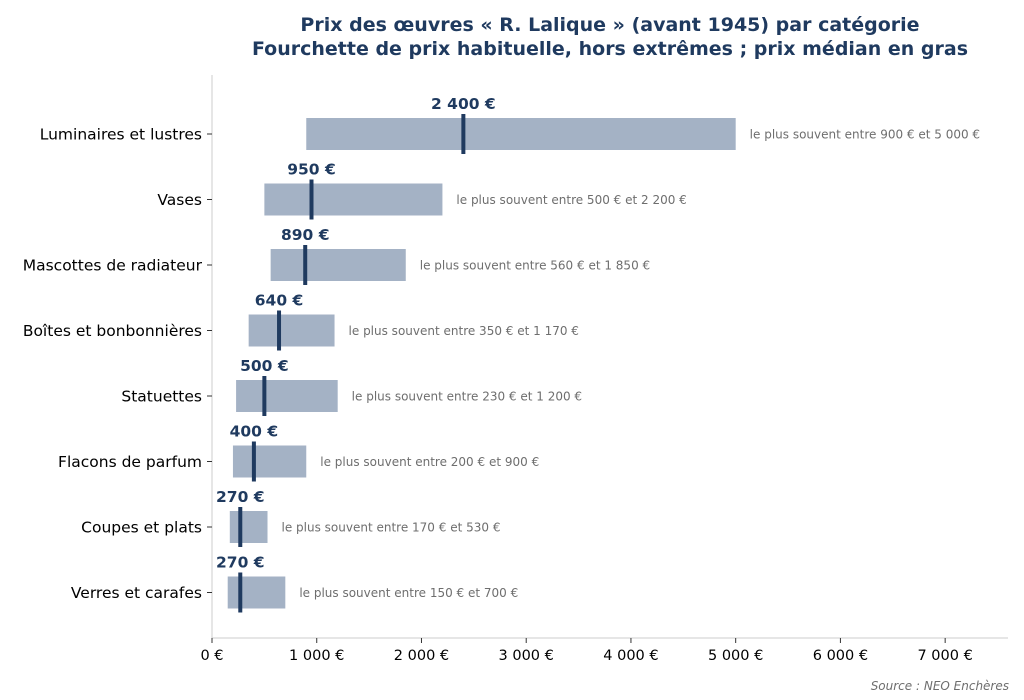  Describe the element at coordinates (630, 656) in the screenshot. I see `x-tick-label: 4 000 €` at that location.